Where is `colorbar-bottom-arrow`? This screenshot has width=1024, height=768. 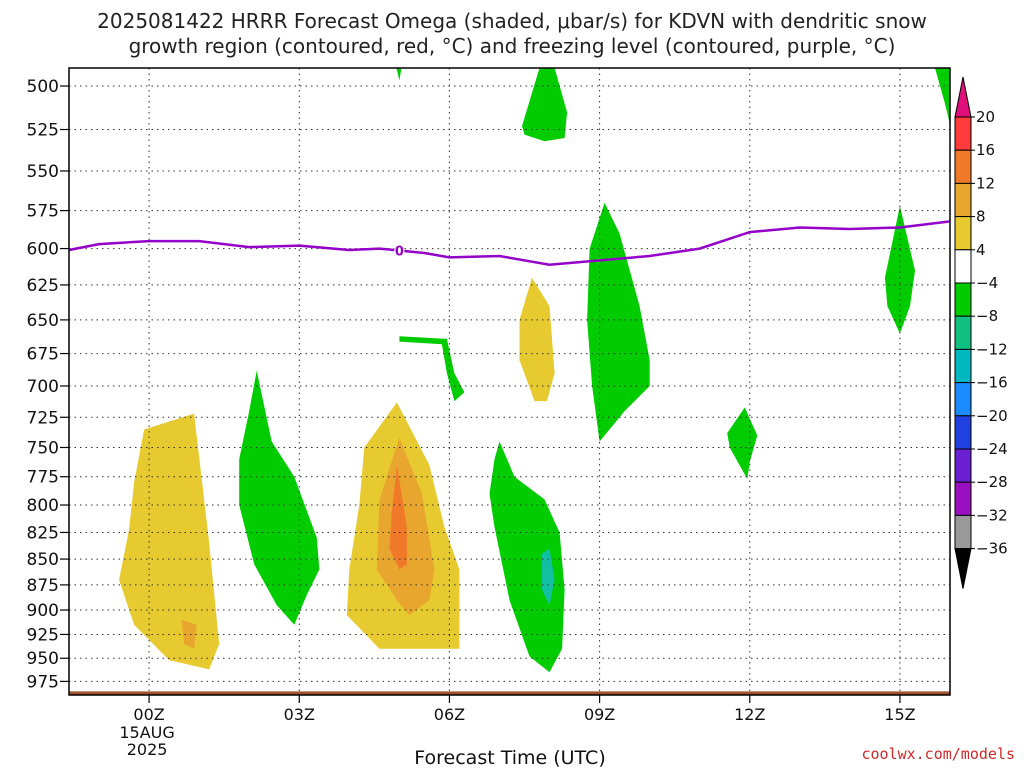
colorbar-bottom-arrow is located at coordinates (963, 568).